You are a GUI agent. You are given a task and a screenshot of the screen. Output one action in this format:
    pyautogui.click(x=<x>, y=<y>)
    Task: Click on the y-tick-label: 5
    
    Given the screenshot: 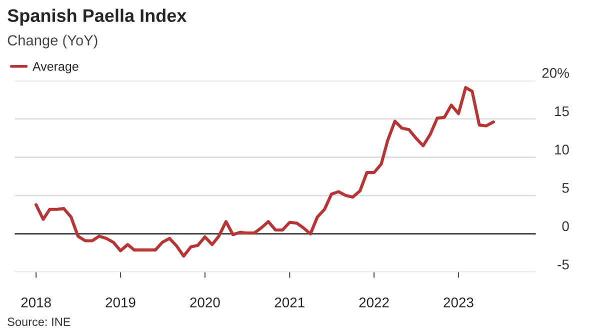 What is the action you would take?
    pyautogui.click(x=565, y=188)
    